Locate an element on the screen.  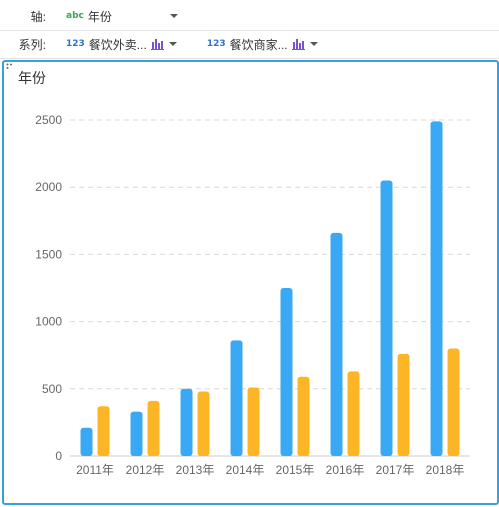
series-label: 系列: is located at coordinates (32, 44).